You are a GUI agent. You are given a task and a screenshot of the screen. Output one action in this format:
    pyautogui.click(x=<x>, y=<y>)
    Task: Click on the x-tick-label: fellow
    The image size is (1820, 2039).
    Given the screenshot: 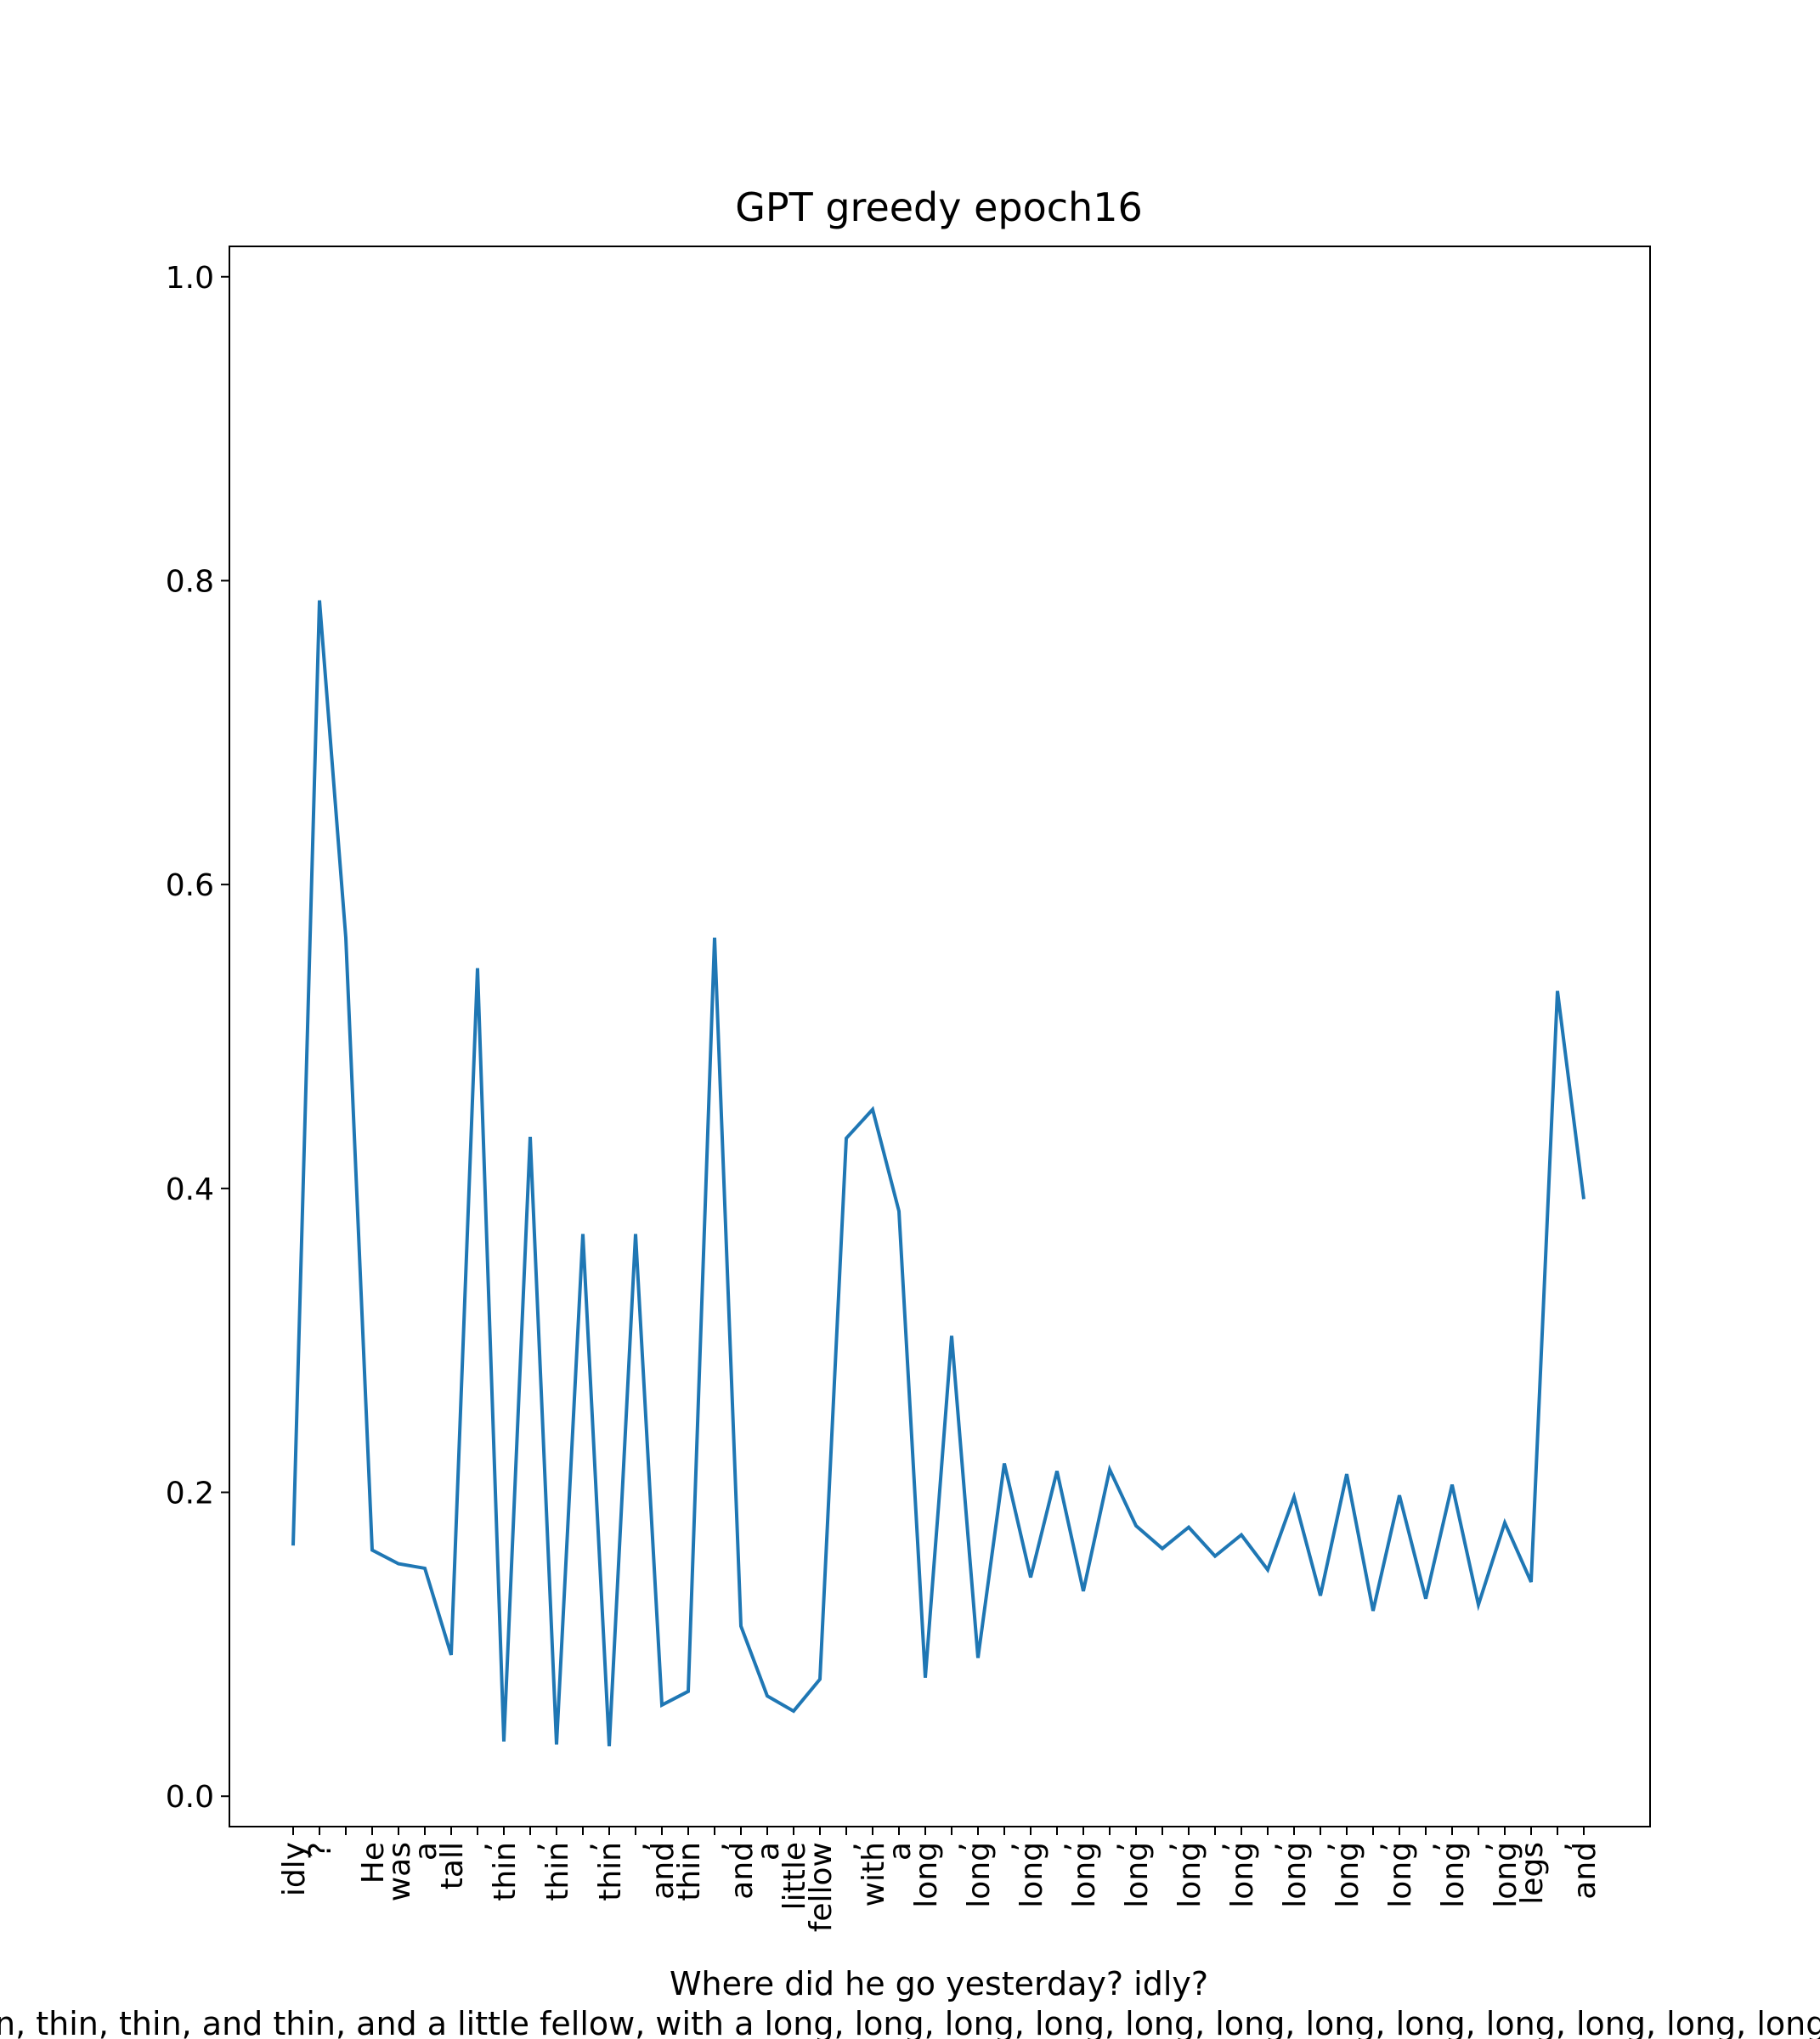 What is the action you would take?
    pyautogui.click(x=821, y=1887)
    